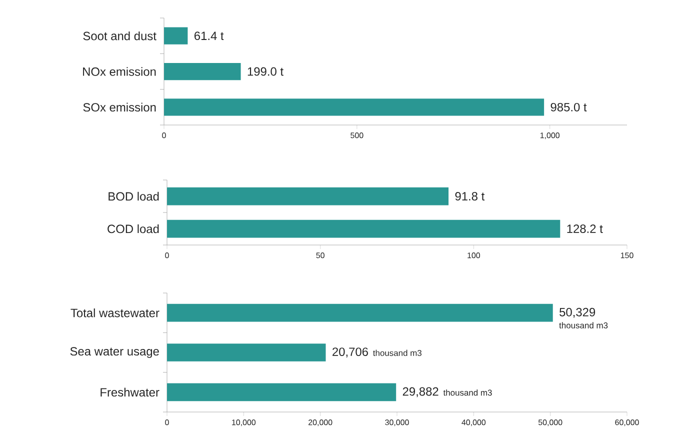  I want to click on y-tick-label: Sea water usage, so click(114, 352).